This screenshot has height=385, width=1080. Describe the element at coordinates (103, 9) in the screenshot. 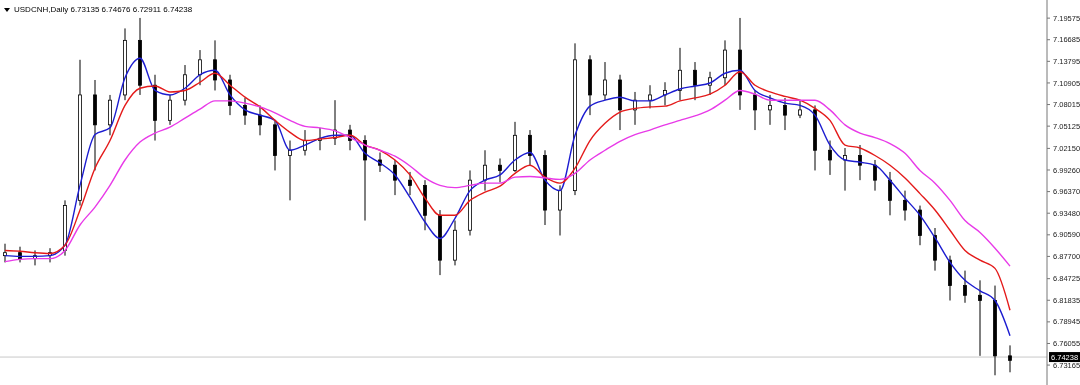

I see `text: USDCNH,Daily 6.73135 6.74676 6.72911 6.74238` at that location.